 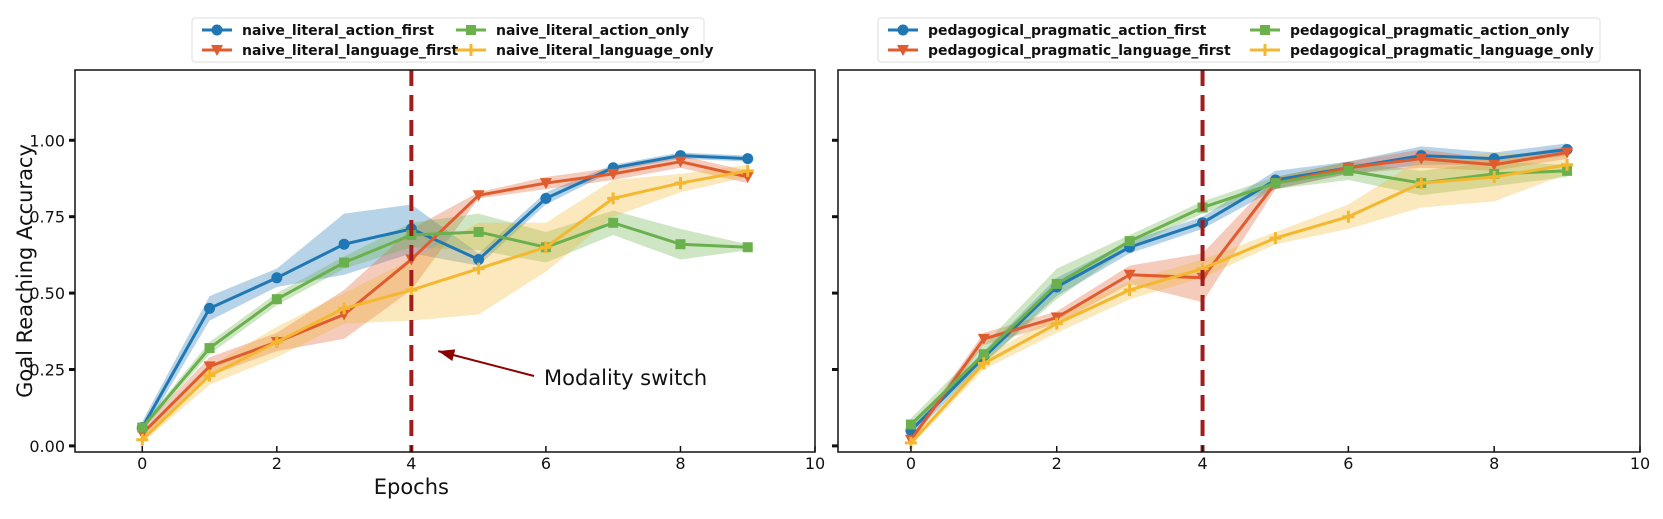 I want to click on x-axis-label: Epochs, so click(x=411, y=487).